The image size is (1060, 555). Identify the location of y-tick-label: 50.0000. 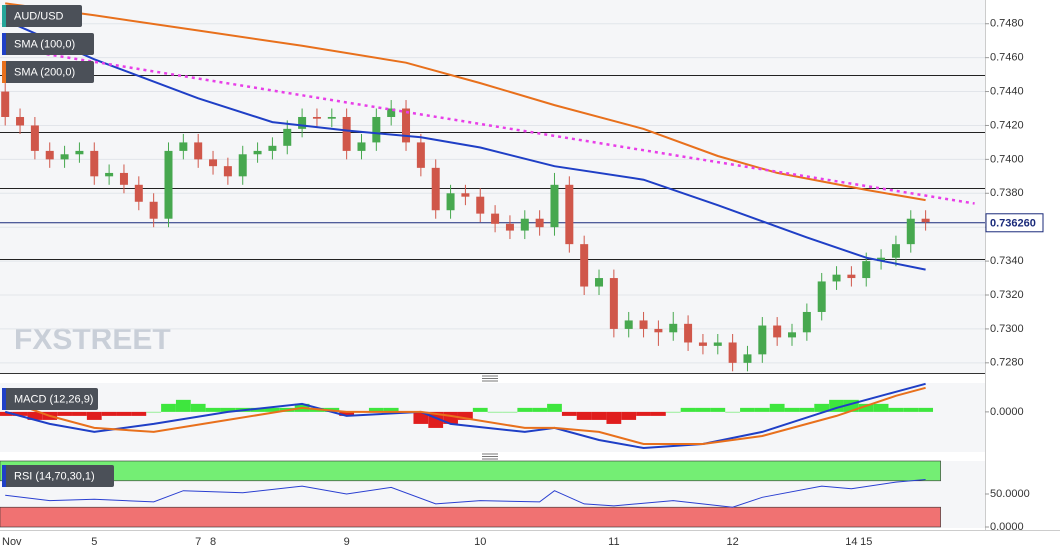
(1010, 494).